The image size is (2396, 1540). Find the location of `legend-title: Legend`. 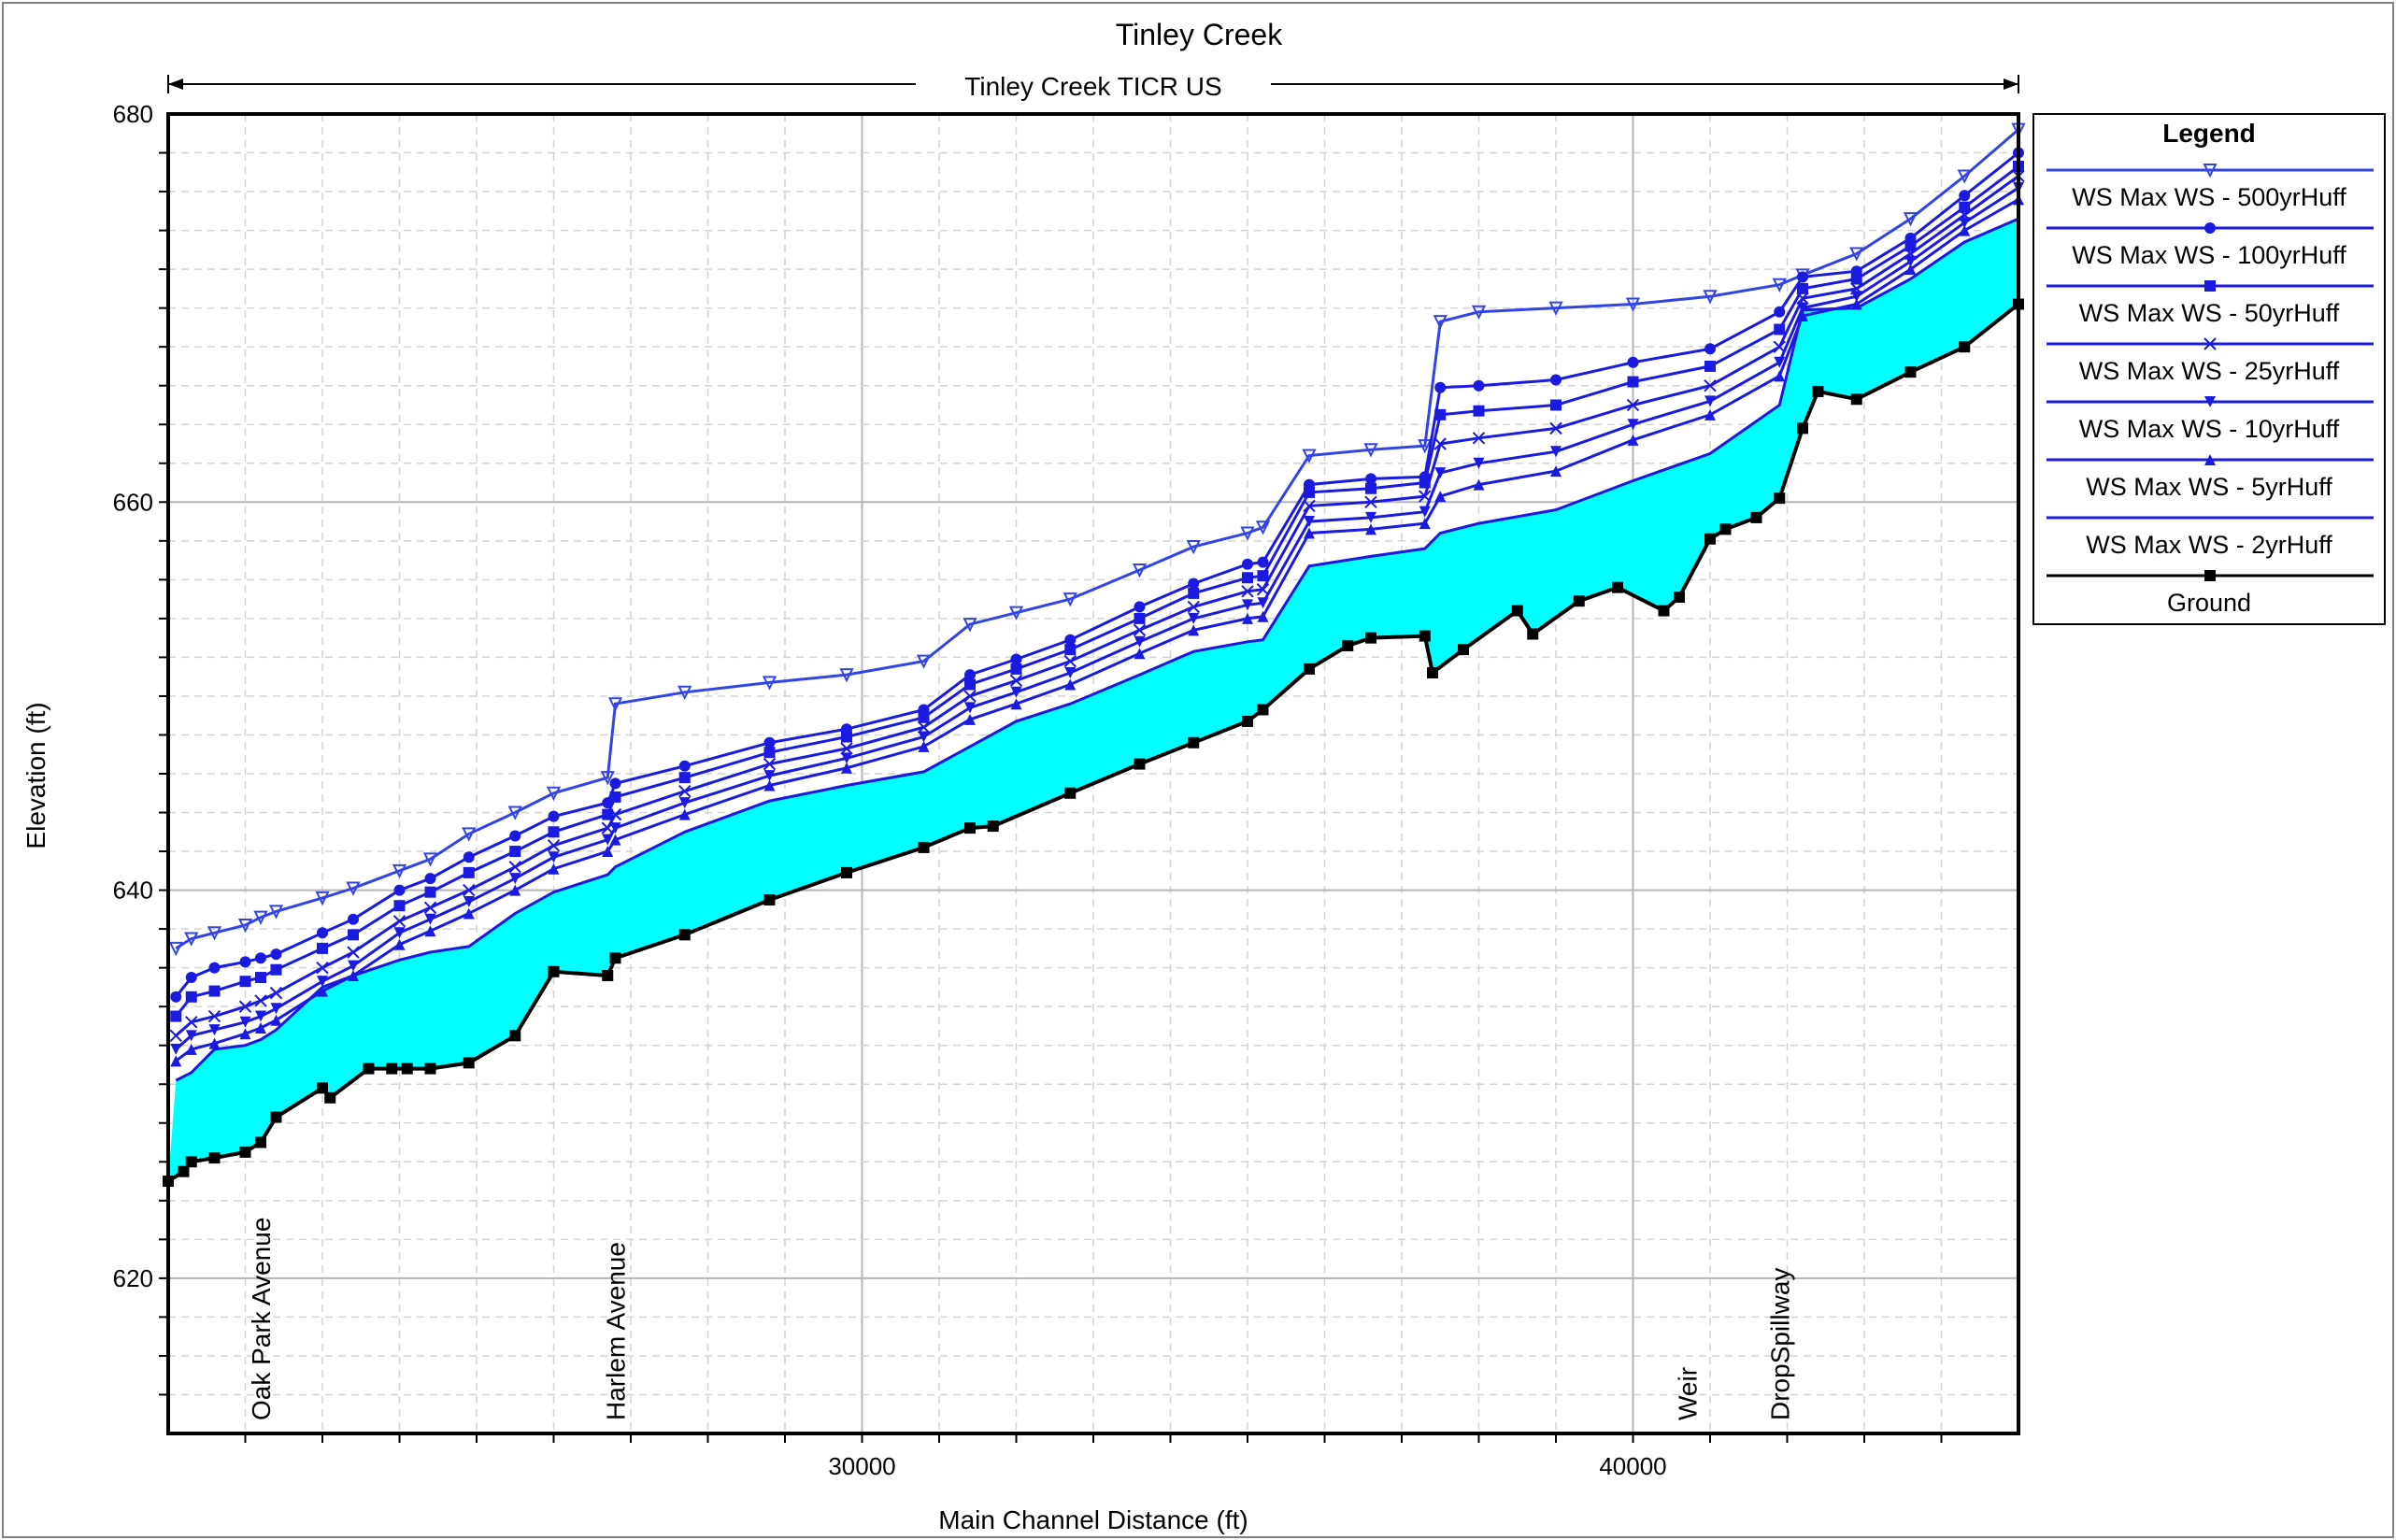

legend-title: Legend is located at coordinates (2209, 133).